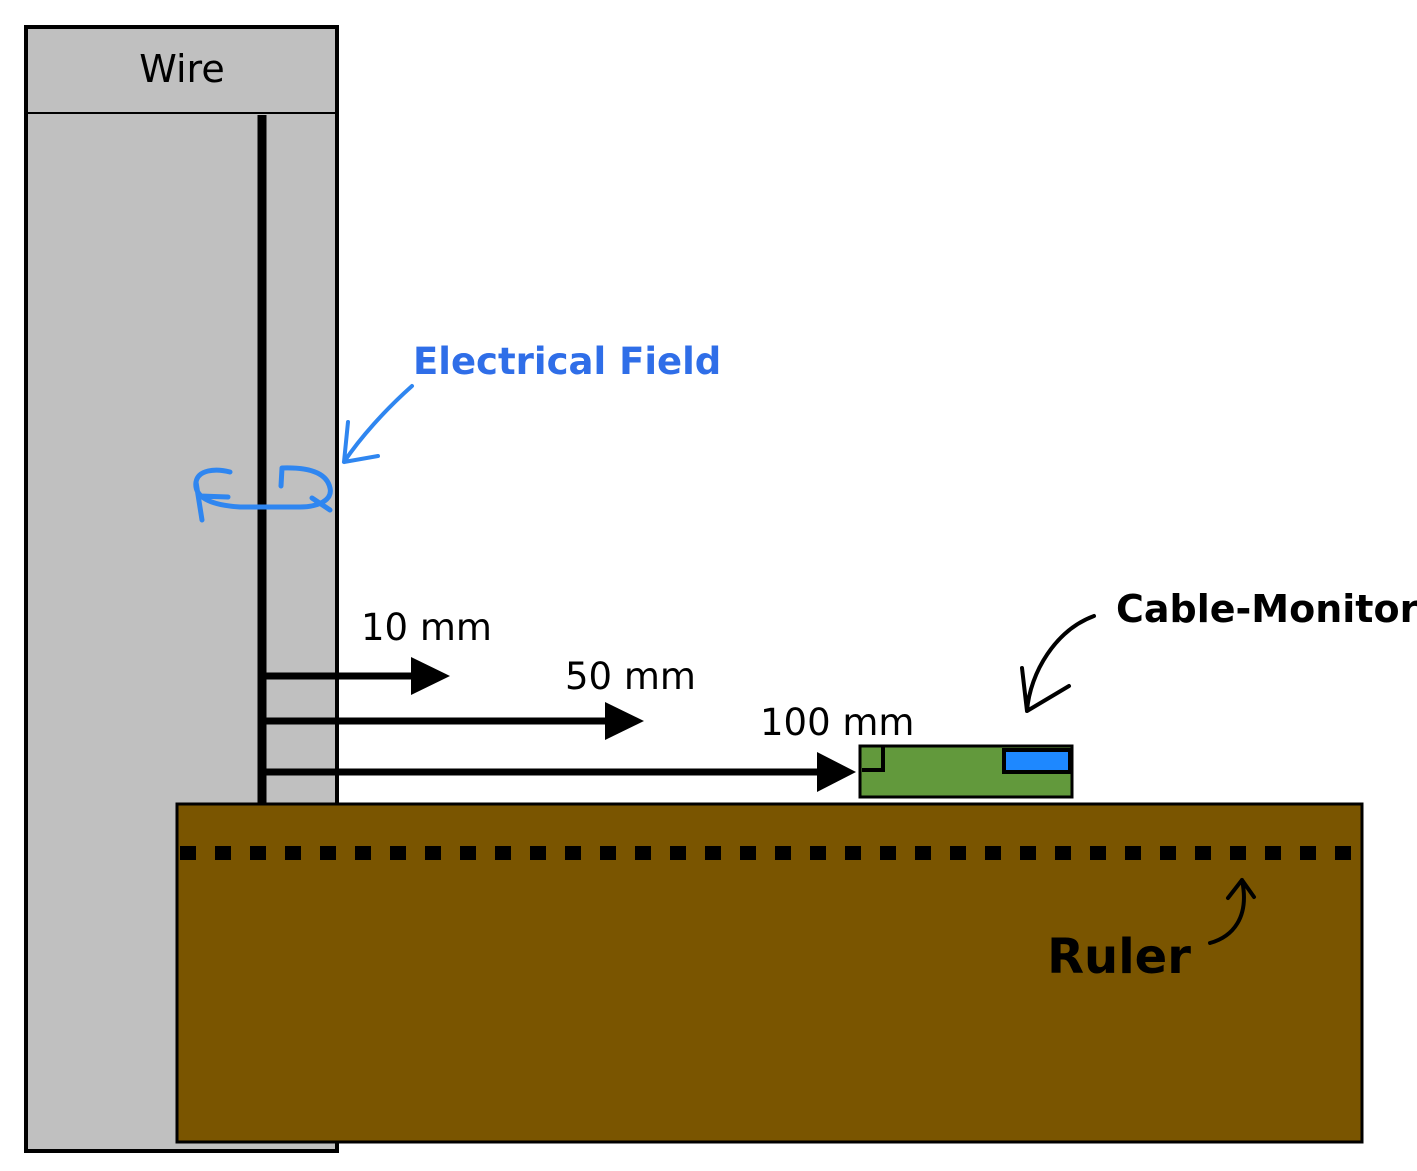 The width and height of the screenshot is (1417, 1171). What do you see at coordinates (479, 697) in the screenshot?
I see `distance-arrow-50mm: 50 mm` at bounding box center [479, 697].